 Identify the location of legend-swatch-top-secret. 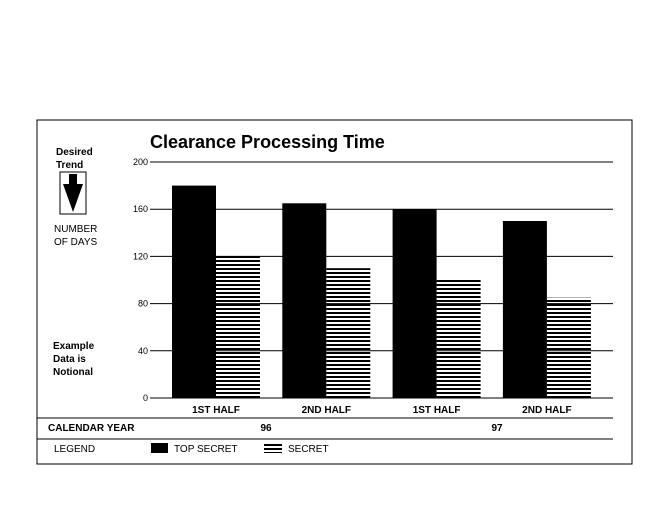
(159, 448).